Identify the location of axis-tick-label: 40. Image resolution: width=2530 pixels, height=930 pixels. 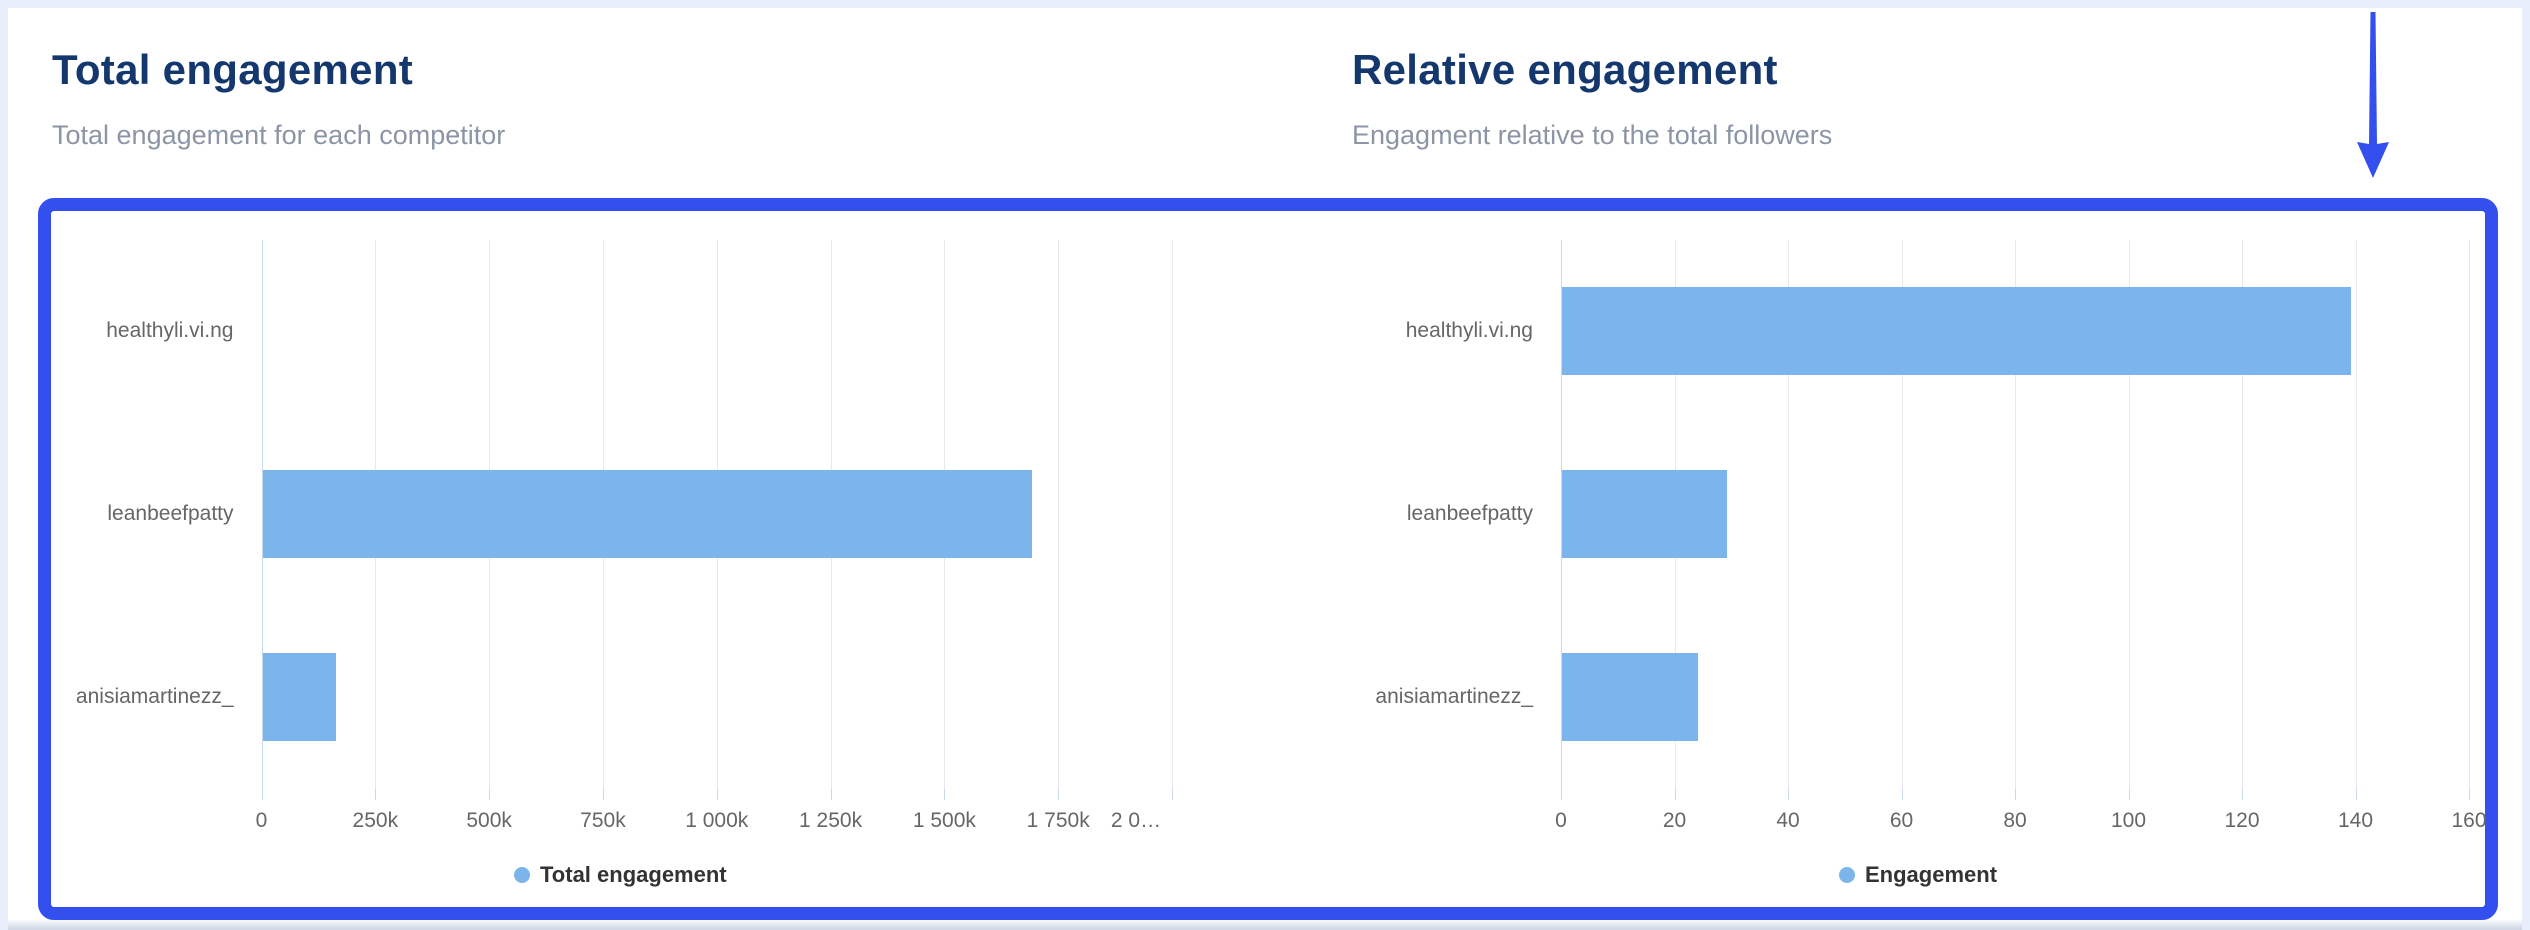
(1788, 820).